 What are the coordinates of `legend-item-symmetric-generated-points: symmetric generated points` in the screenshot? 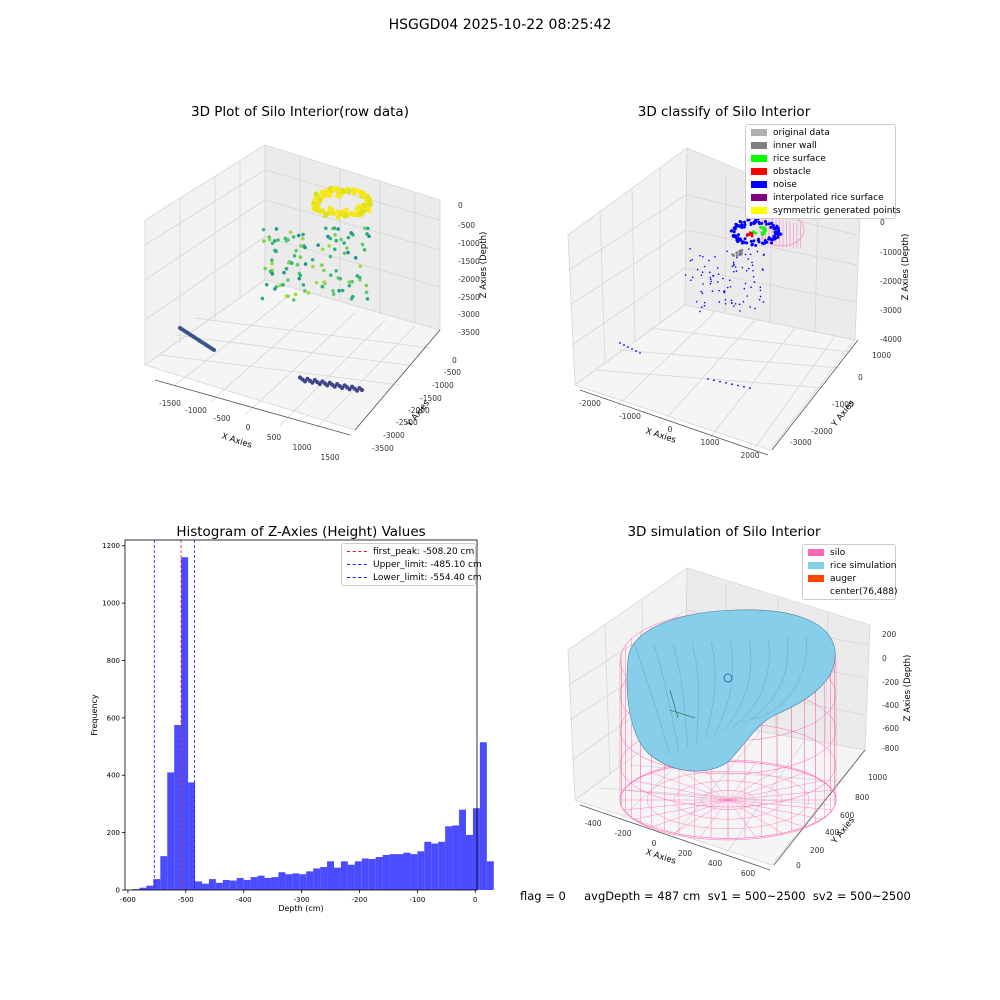 It's located at (823, 210).